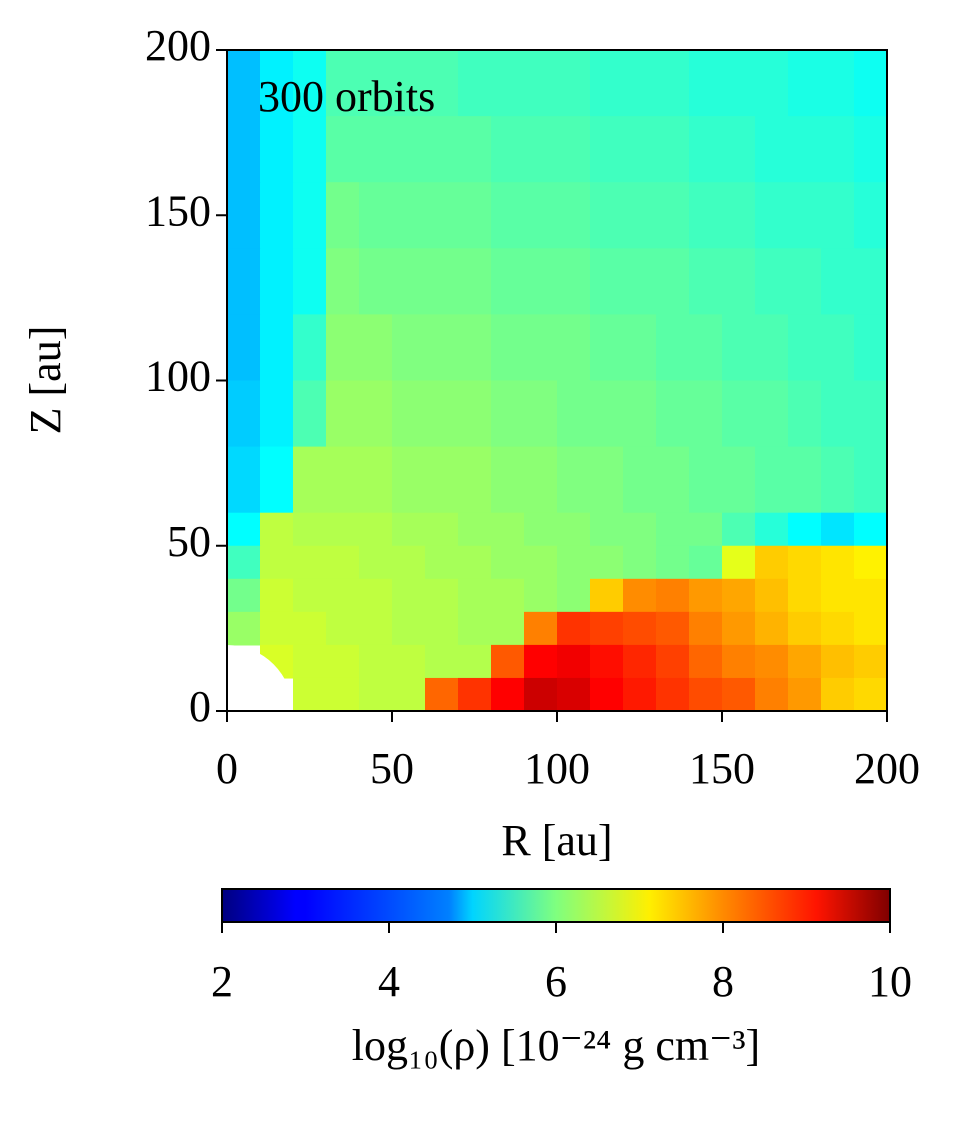 Image resolution: width=961 pixels, height=1127 pixels. What do you see at coordinates (556, 840) in the screenshot?
I see `x-axis-label: R [au]` at bounding box center [556, 840].